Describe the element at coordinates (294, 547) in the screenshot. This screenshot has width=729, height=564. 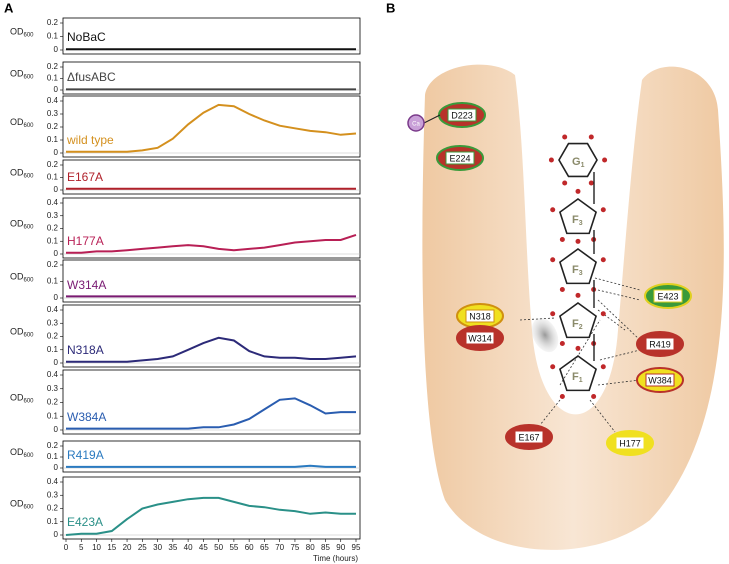
I see `x-tick-label: 75` at that location.